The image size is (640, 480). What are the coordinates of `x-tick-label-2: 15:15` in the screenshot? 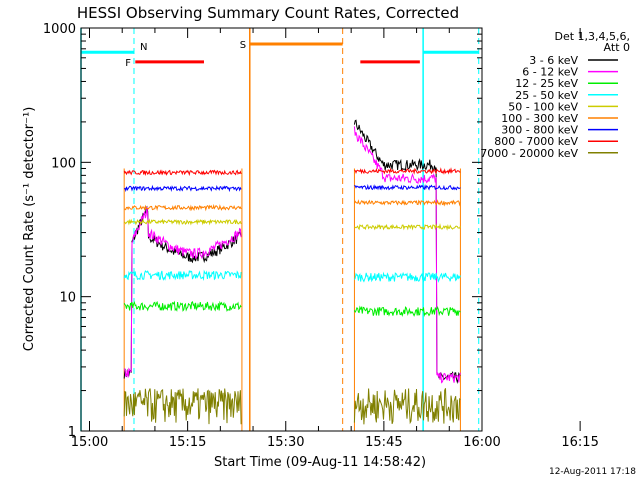 It's located at (187, 442).